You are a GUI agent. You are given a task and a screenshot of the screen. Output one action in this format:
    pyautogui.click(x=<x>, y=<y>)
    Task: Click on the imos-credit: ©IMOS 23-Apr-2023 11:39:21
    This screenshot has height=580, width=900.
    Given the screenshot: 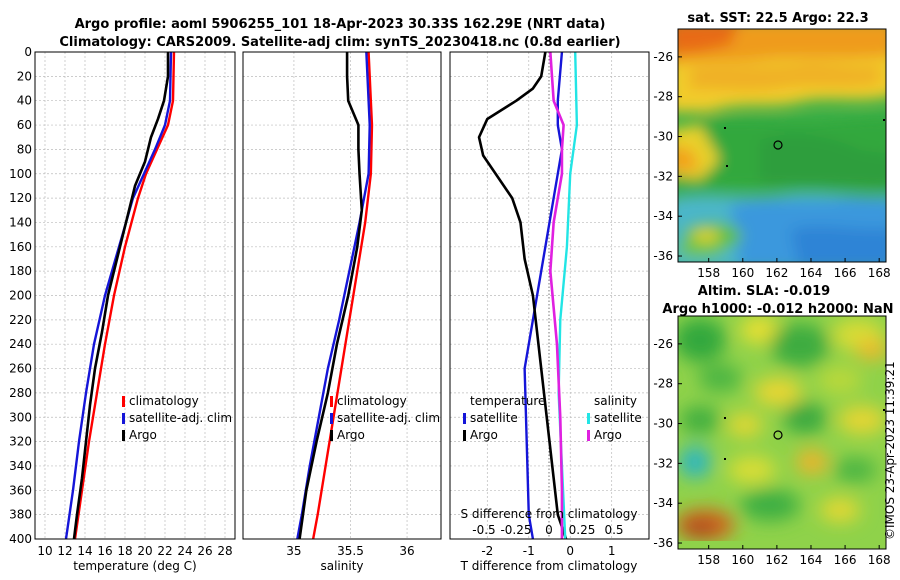 What is the action you would take?
    pyautogui.click(x=890, y=450)
    